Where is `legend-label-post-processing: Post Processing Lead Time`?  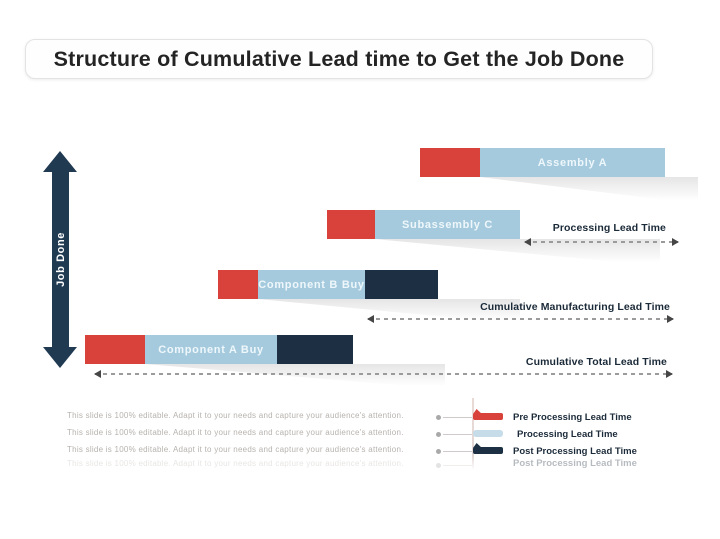
legend-label-post-processing: Post Processing Lead Time is located at coordinates (575, 451).